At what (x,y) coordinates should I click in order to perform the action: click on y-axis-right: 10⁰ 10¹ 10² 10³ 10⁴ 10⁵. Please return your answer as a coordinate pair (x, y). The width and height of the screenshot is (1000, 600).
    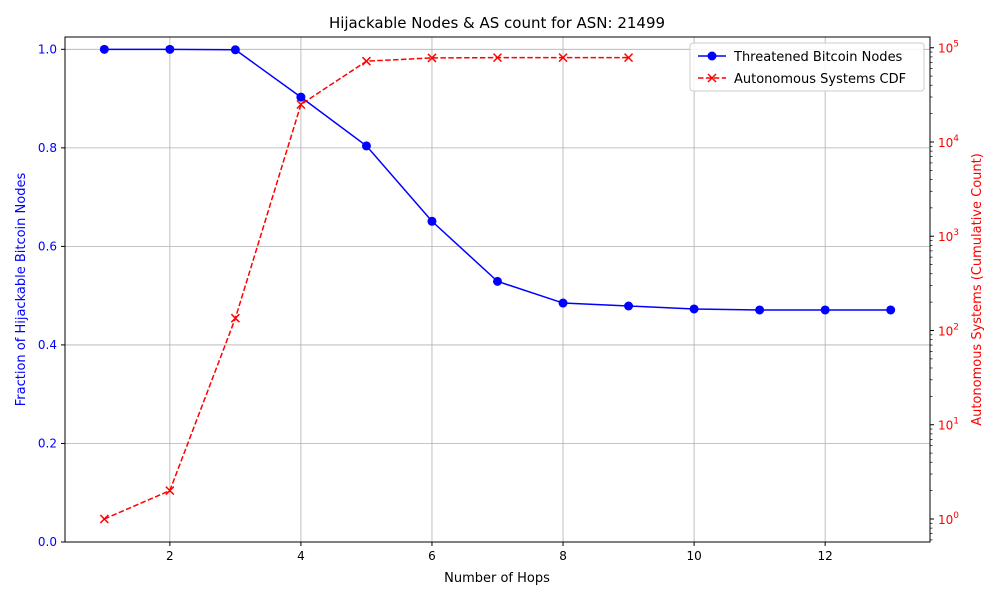
    Looking at the image, I should click on (944, 290).